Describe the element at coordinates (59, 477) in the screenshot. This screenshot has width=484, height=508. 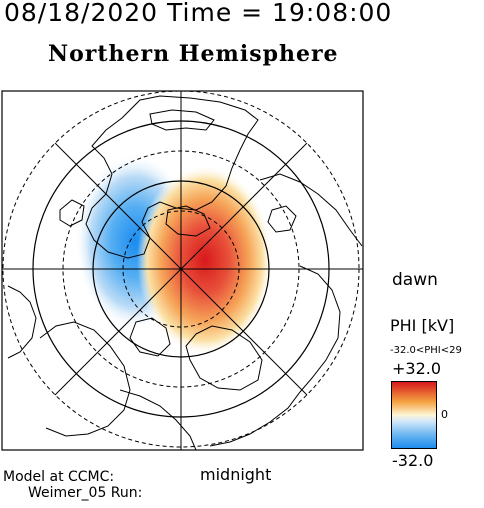
I see `model-label: Model at CCMC:` at that location.